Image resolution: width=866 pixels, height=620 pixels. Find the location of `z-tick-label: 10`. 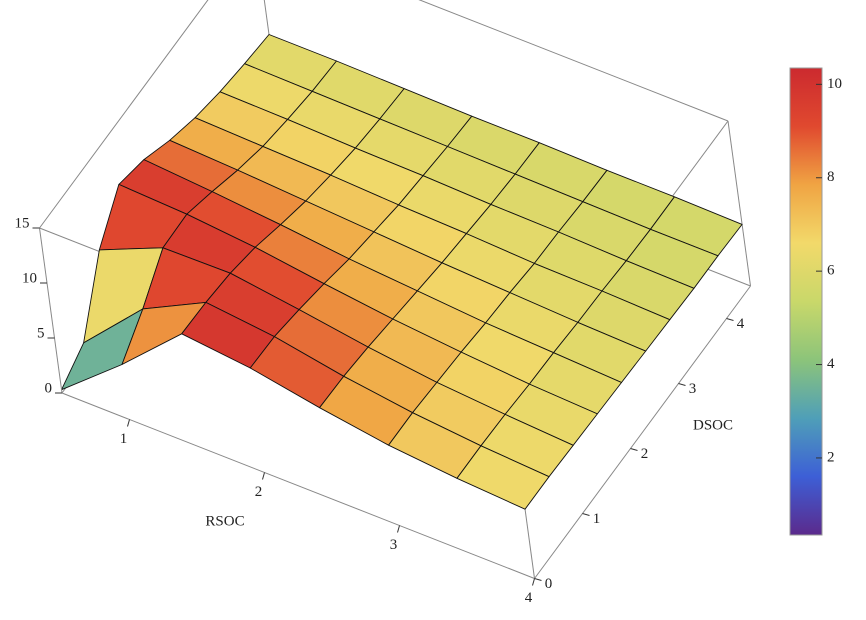

z-tick-label: 10 is located at coordinates (29, 278).